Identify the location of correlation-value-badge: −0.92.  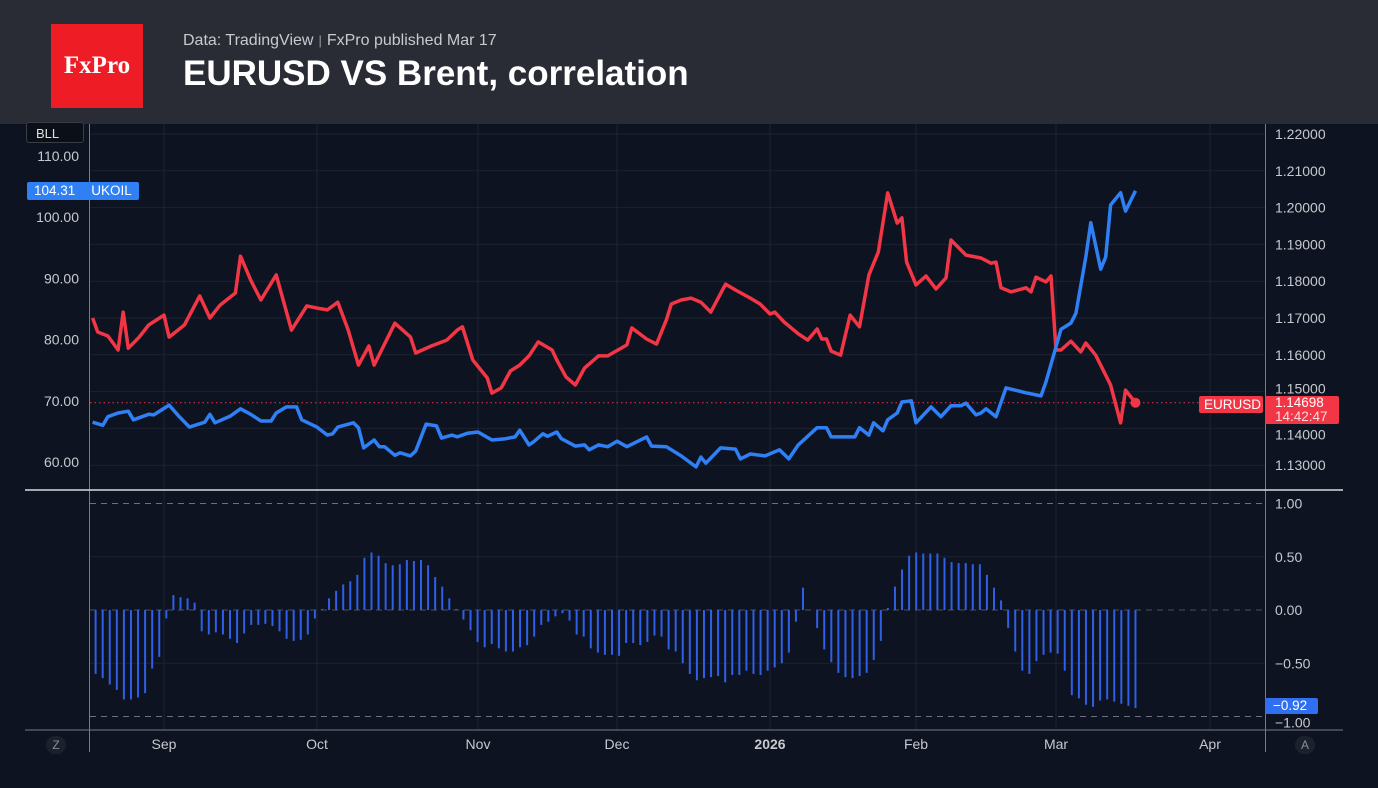
(1291, 706).